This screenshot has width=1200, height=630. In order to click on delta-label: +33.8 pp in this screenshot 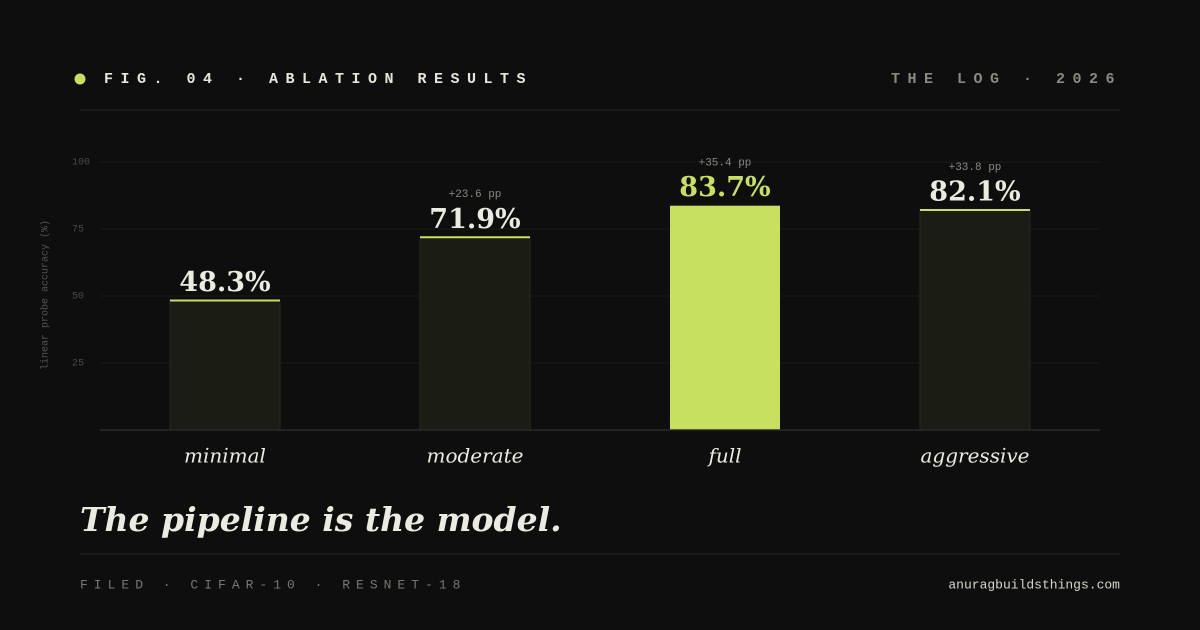, I will do `click(975, 168)`.